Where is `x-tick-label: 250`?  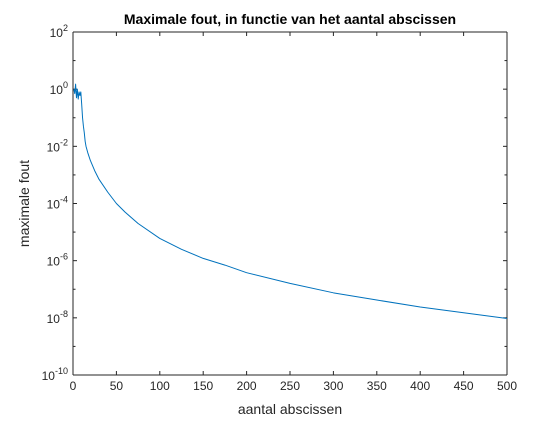 x-tick-label: 250 is located at coordinates (290, 386).